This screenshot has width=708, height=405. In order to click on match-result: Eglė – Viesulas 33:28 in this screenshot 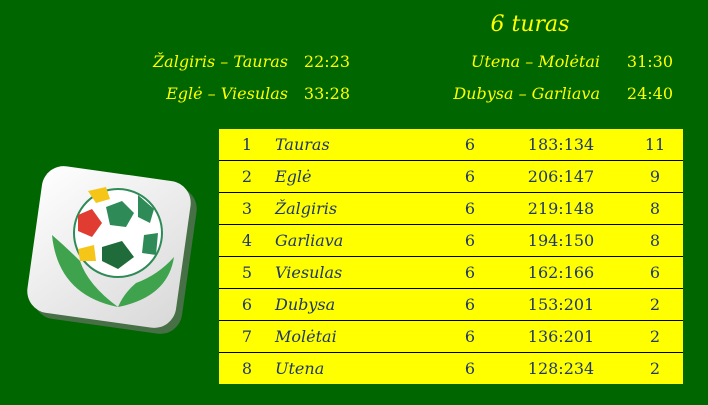, I will do `click(225, 93)`.